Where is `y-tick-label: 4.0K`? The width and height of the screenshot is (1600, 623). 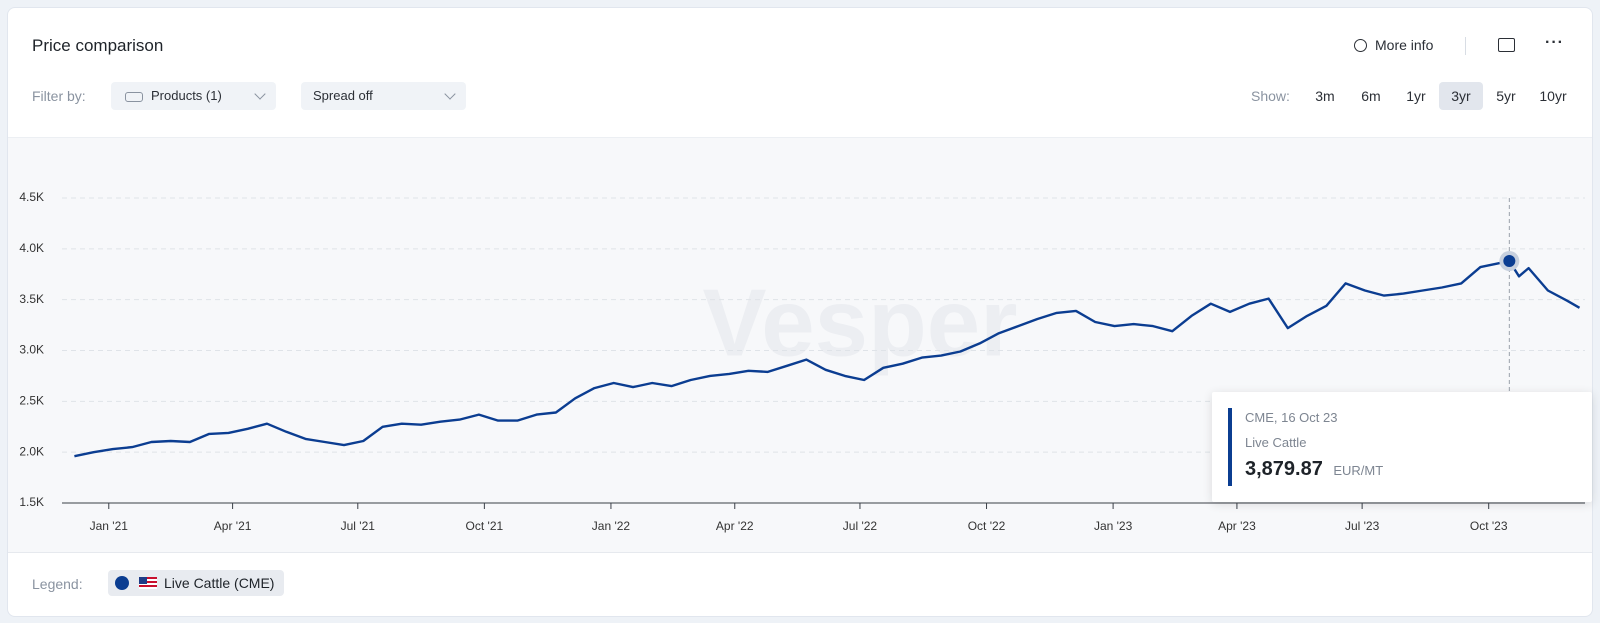
y-tick-label: 4.0K is located at coordinates (31, 248).